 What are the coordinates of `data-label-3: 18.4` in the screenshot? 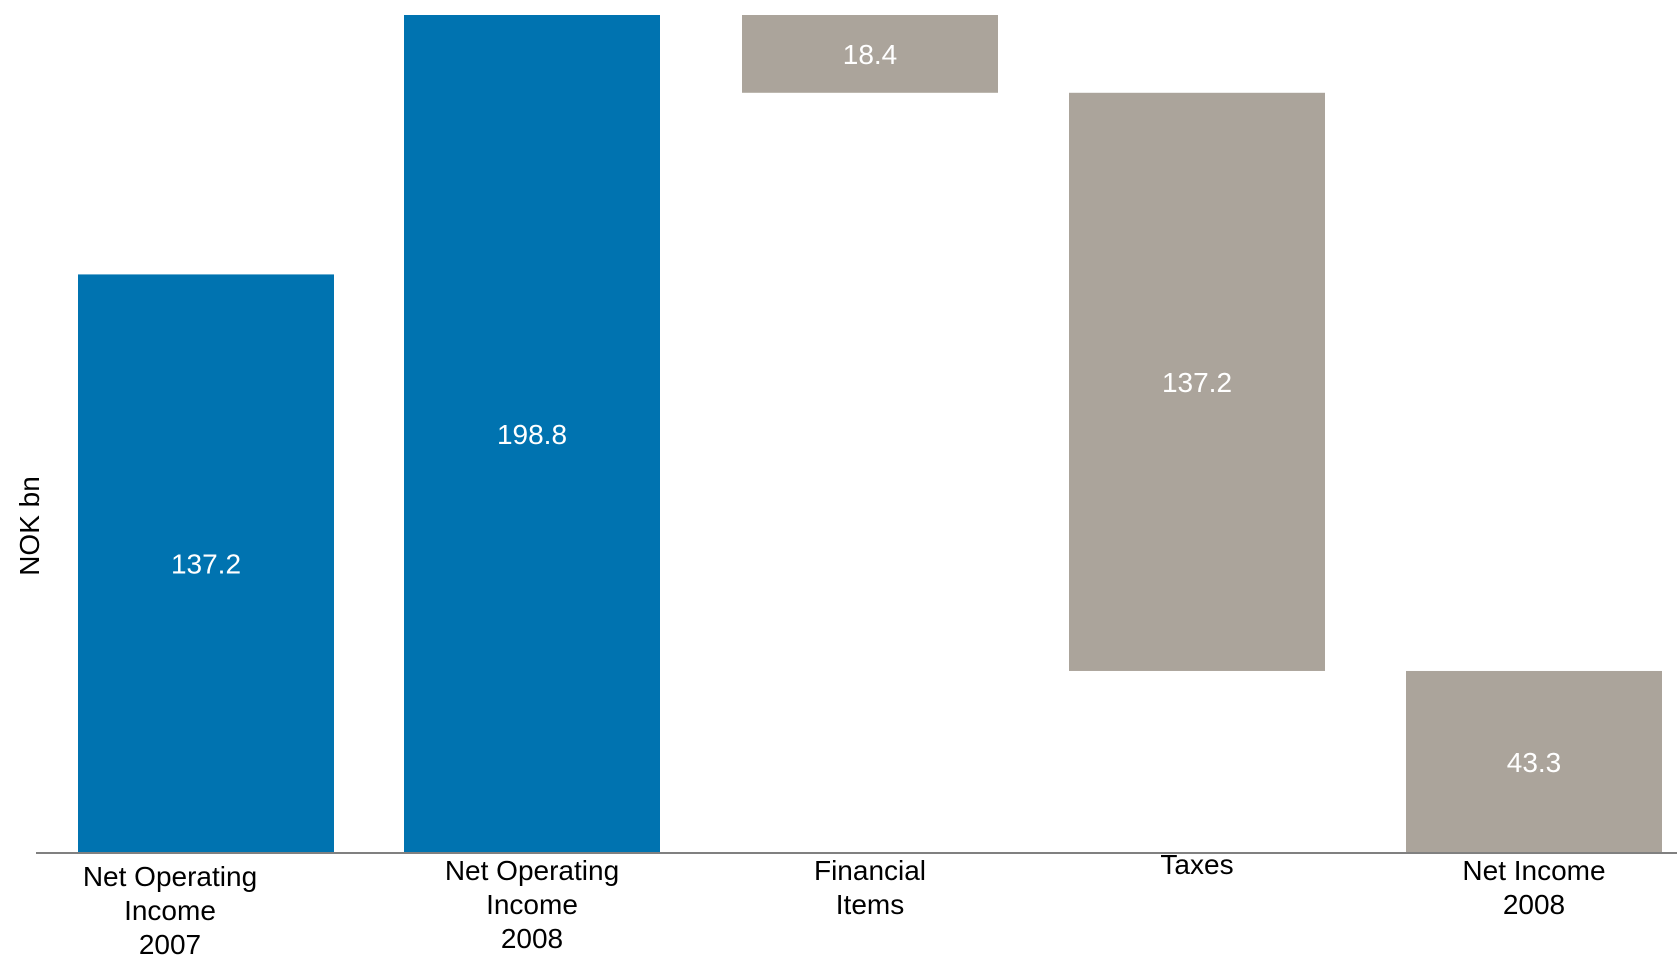 It's located at (870, 54).